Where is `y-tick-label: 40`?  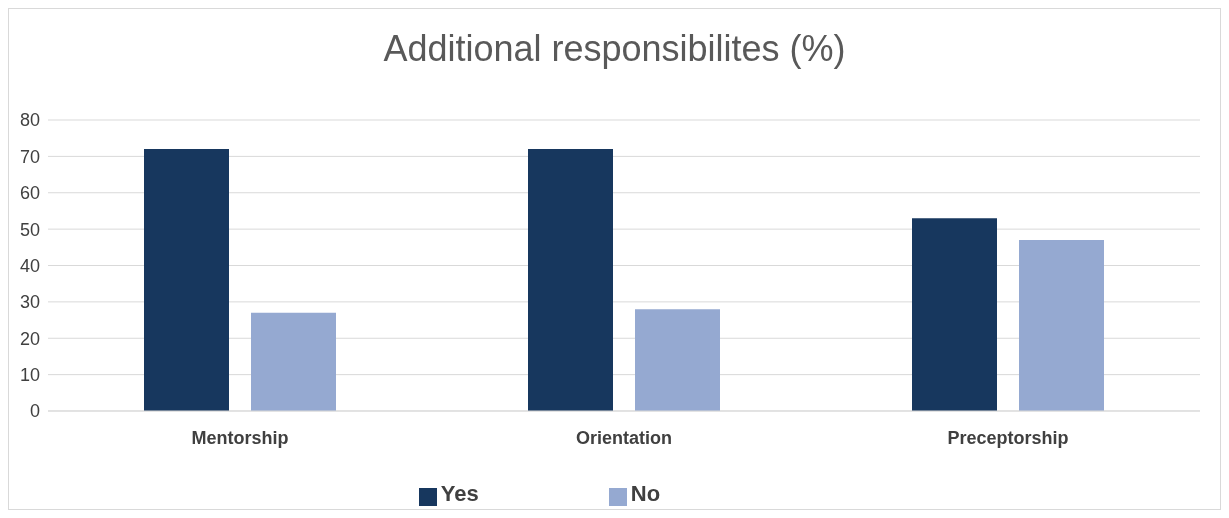
y-tick-label: 40 is located at coordinates (29, 265).